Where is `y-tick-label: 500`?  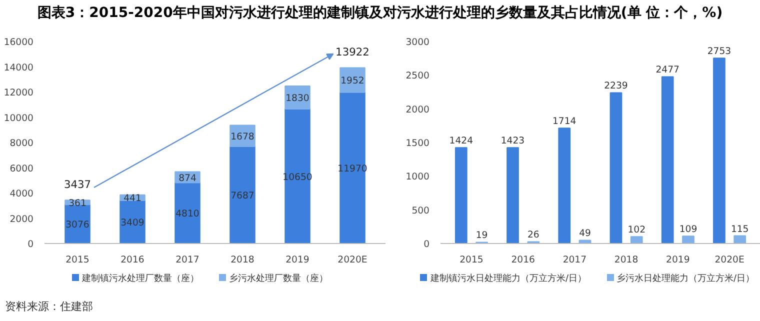 y-tick-label: 500 is located at coordinates (421, 210).